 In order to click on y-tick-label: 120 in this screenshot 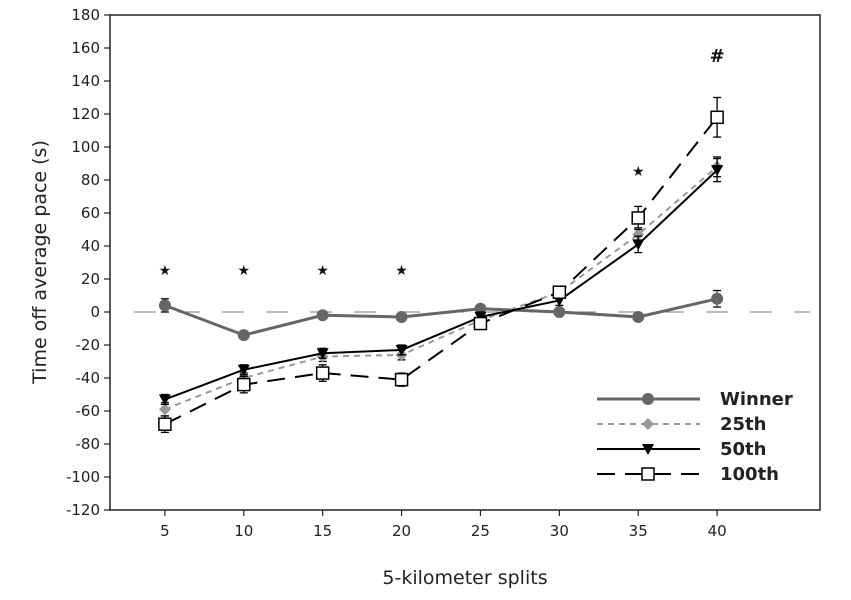, I will do `click(85, 114)`.